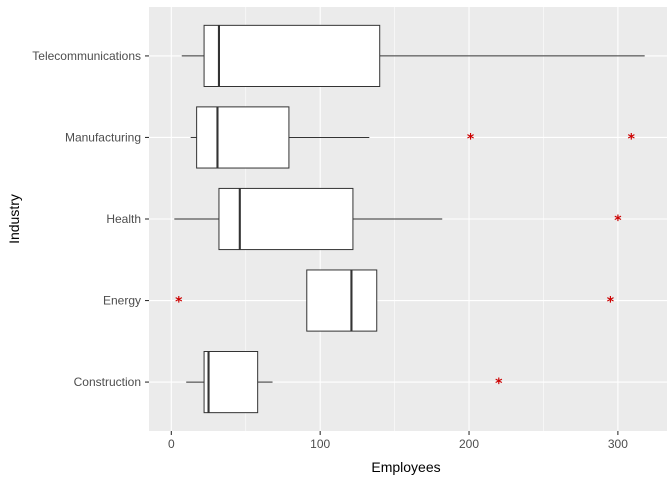 This screenshot has height=480, width=672. I want to click on box-energy: * *, so click(395, 300).